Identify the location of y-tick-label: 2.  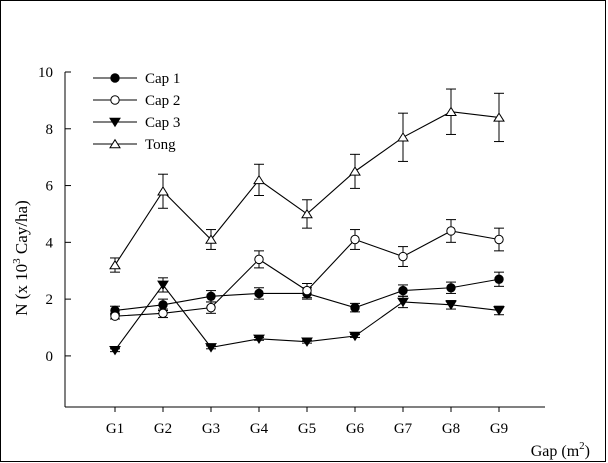
(50, 300).